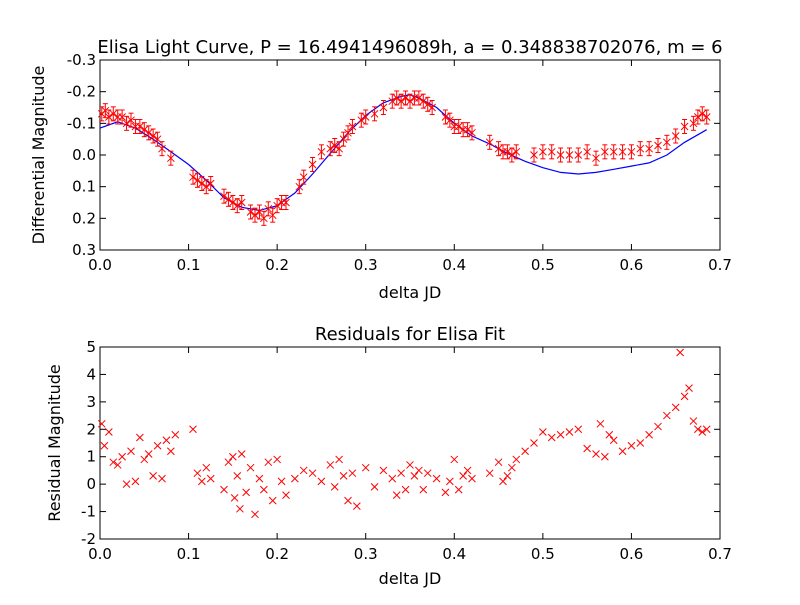 This screenshot has width=800, height=605. I want to click on light-curve-y-axis-label: Differential Magnitude, so click(38, 155).